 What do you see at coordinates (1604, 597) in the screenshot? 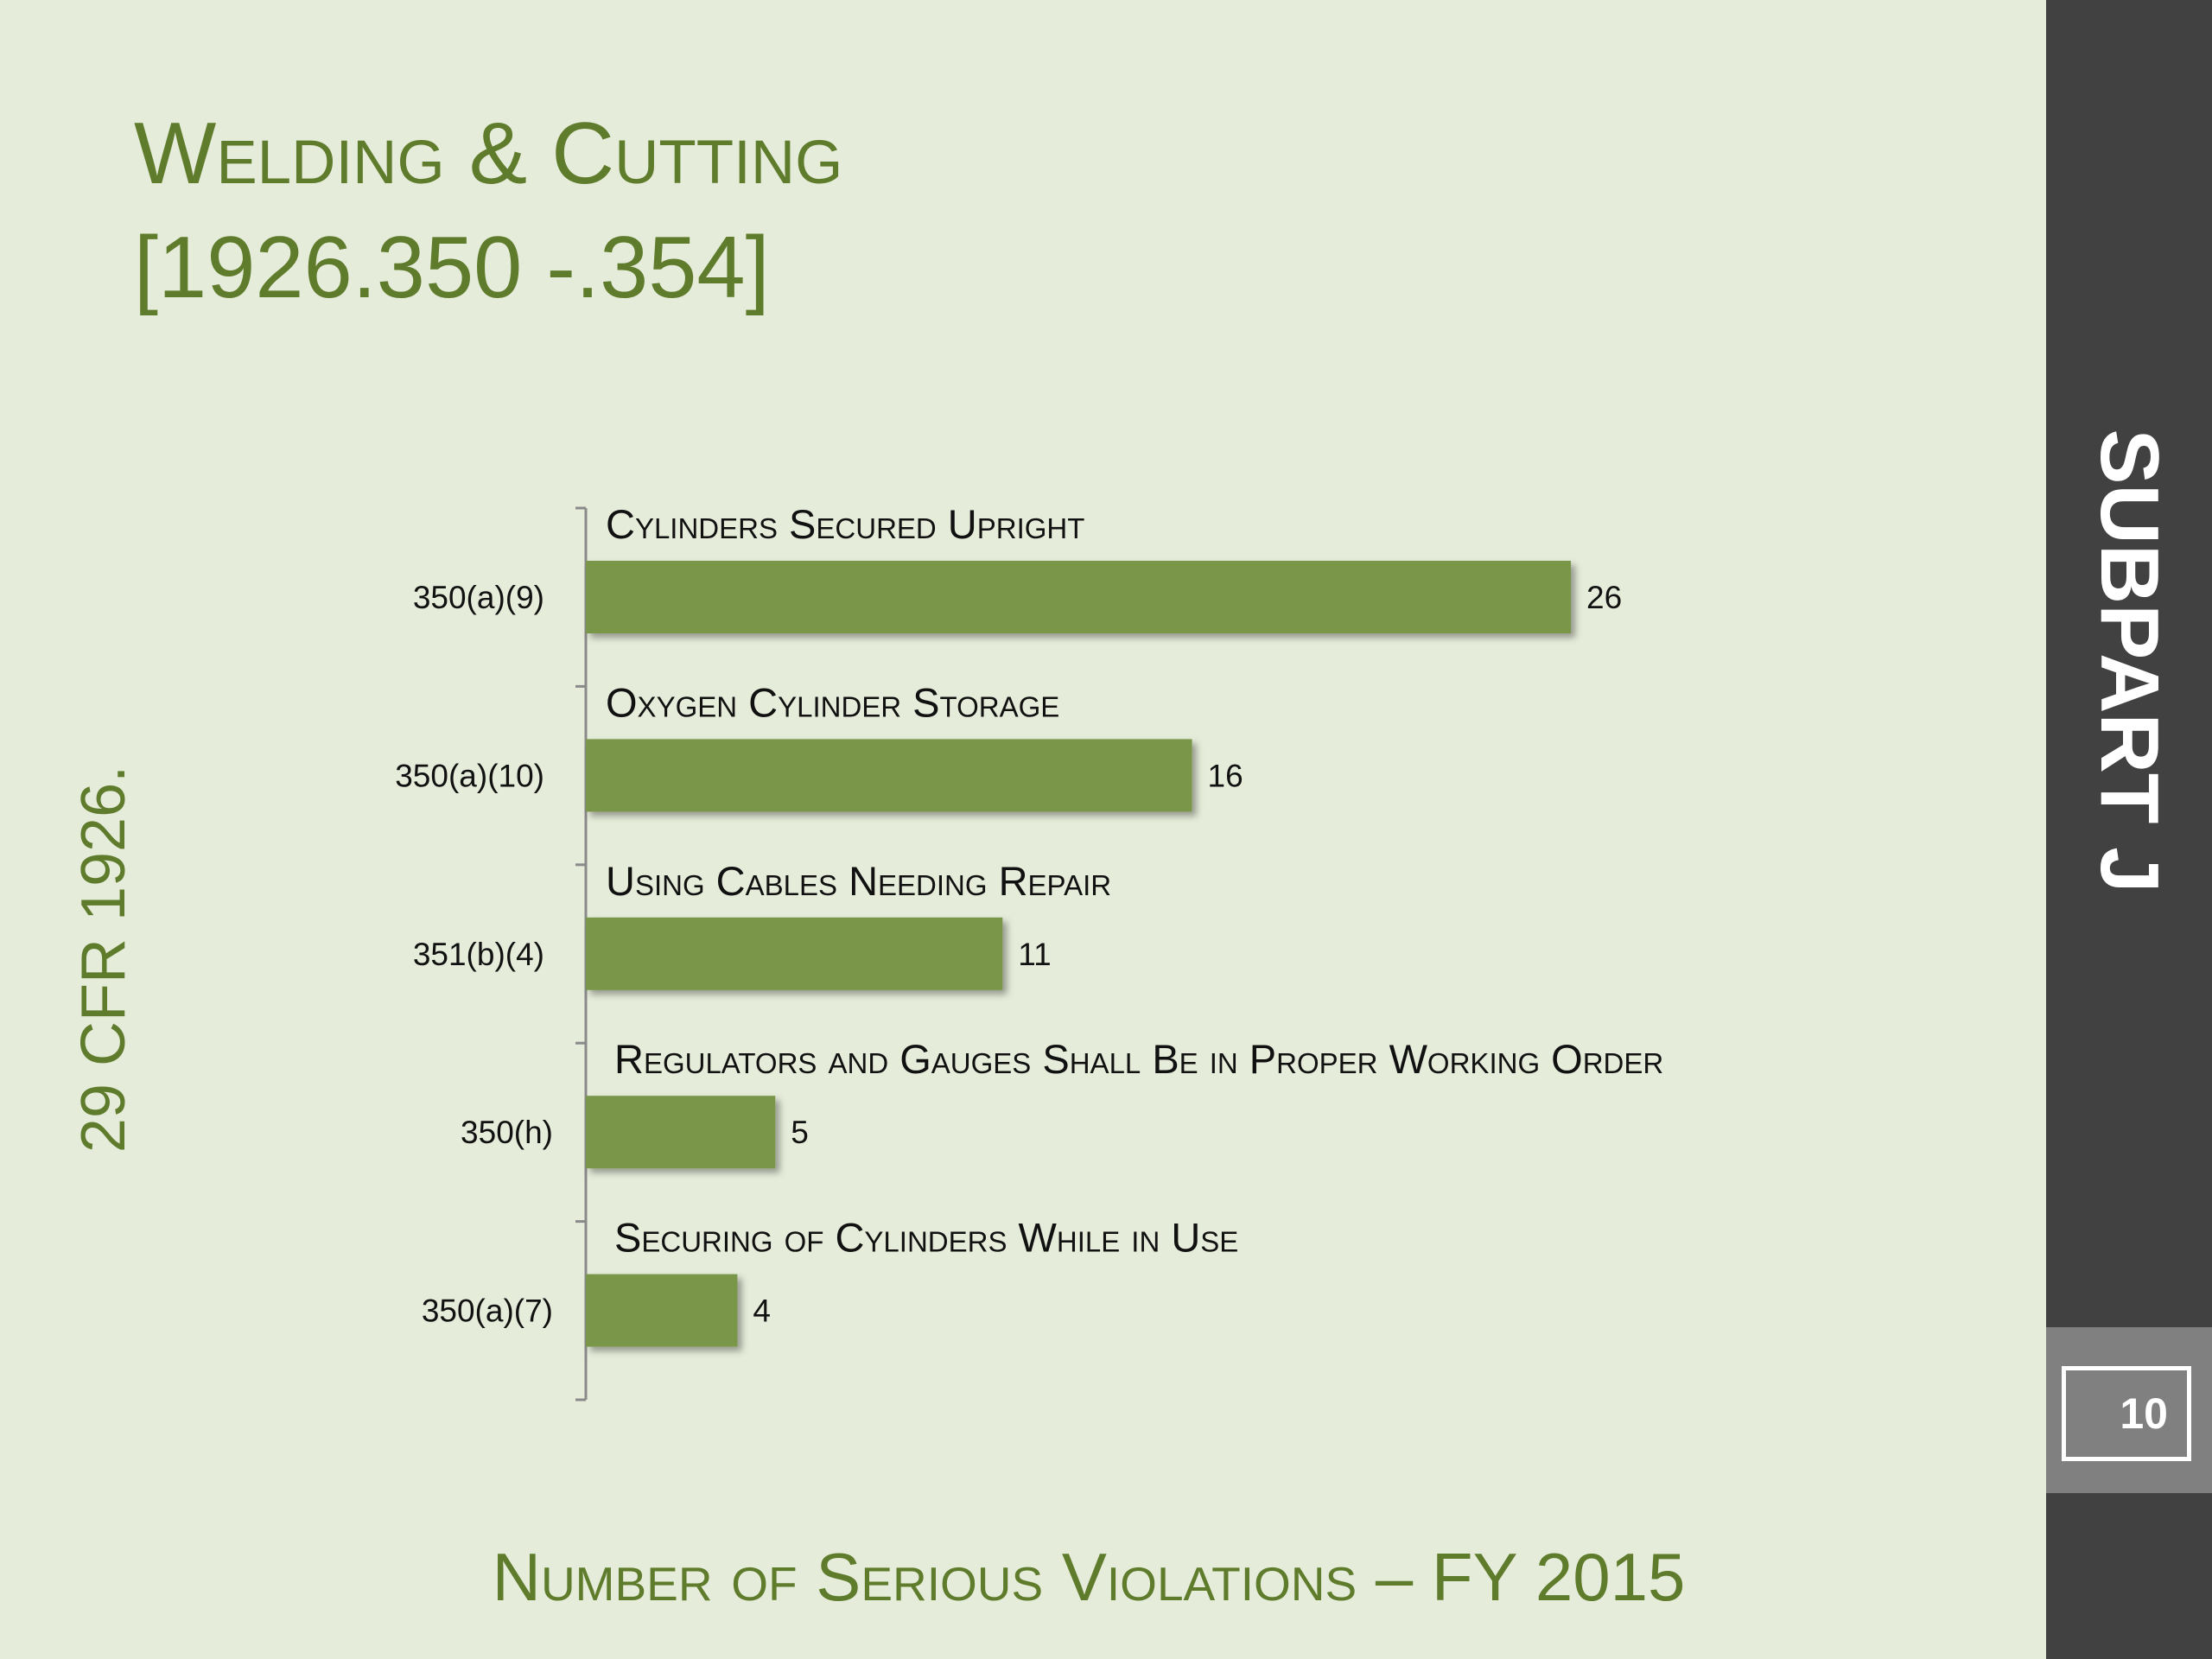
I see `value-label: 26` at bounding box center [1604, 597].